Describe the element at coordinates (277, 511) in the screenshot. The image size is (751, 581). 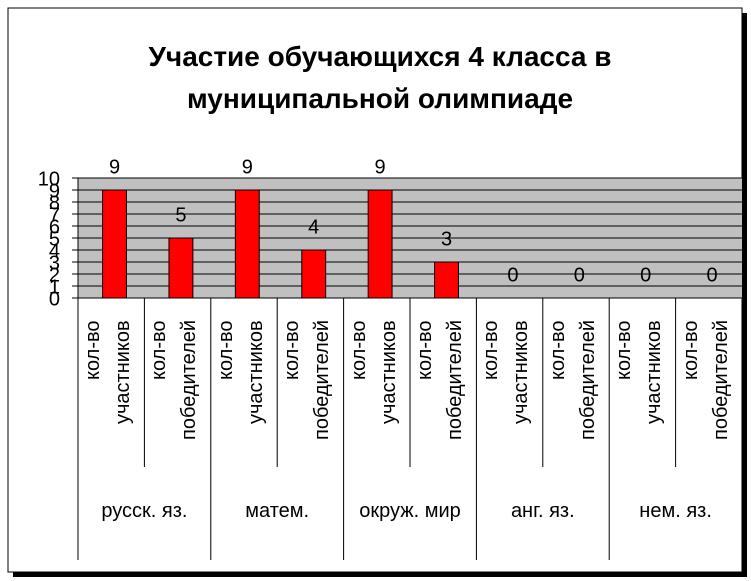
I see `group-label: матем.` at that location.